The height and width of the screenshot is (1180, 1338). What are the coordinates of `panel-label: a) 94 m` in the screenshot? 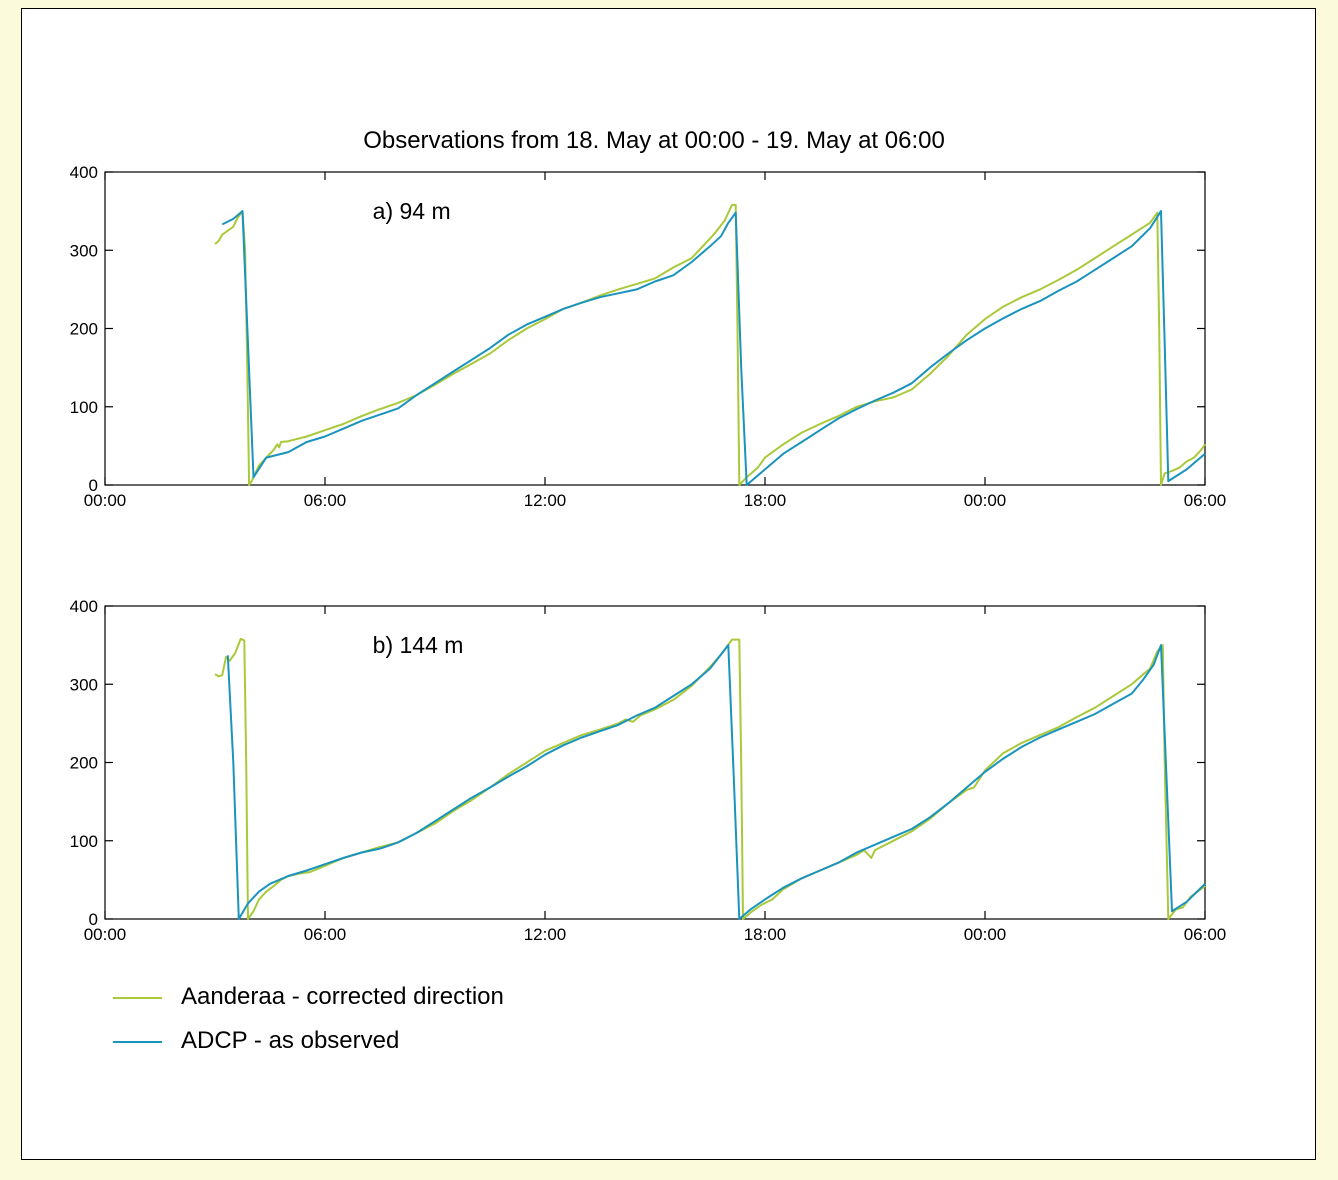 It's located at (412, 211).